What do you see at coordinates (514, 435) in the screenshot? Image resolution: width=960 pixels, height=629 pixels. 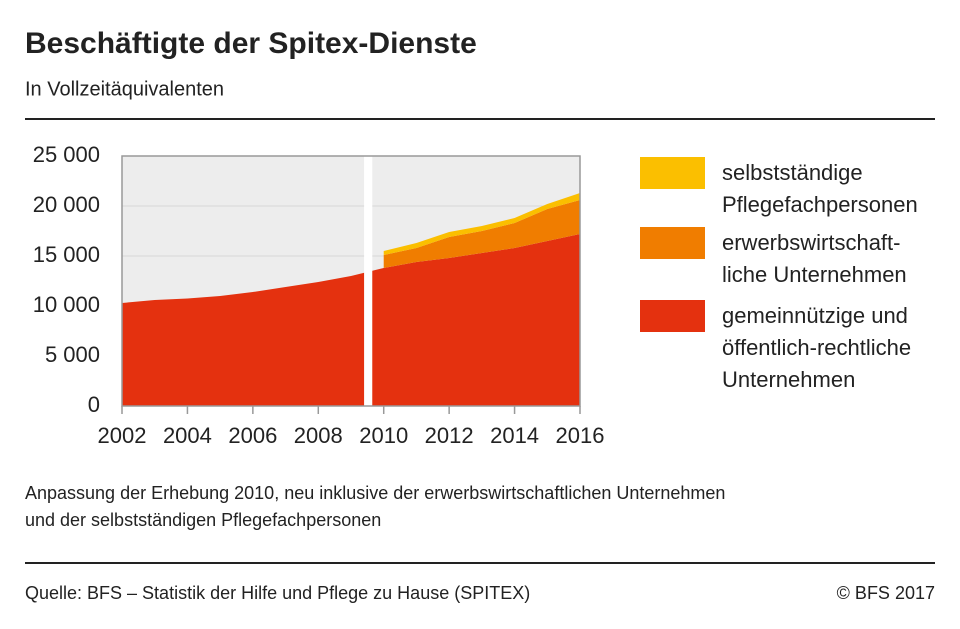 I see `x-tick-label: 2014` at bounding box center [514, 435].